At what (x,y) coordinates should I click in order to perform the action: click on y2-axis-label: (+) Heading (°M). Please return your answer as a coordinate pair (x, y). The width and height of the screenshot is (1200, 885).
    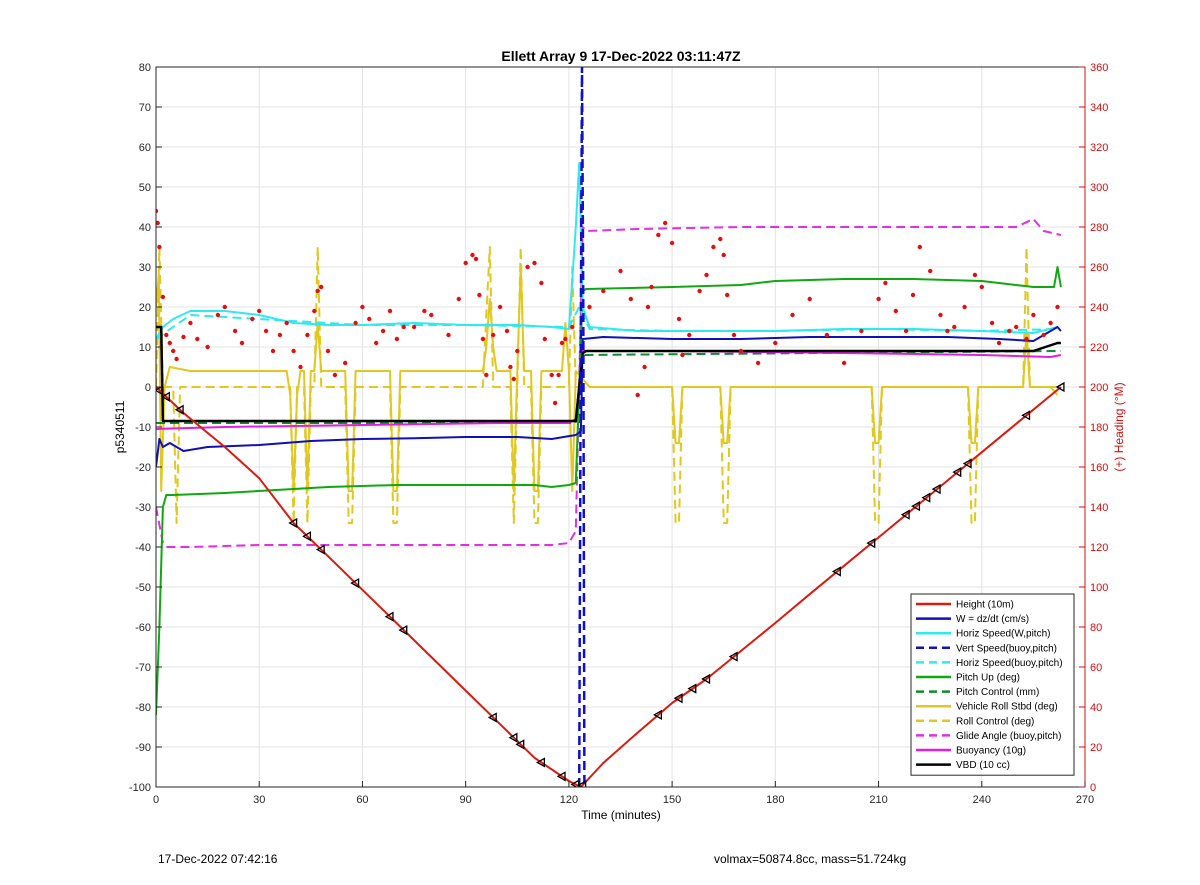
    Looking at the image, I should click on (1119, 426).